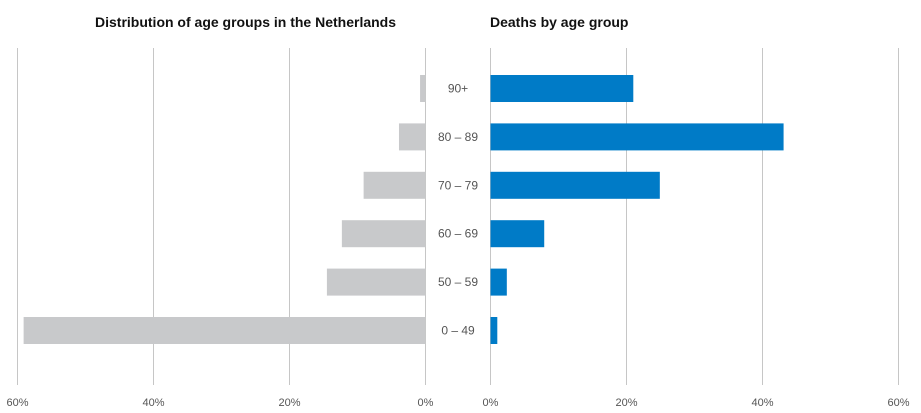 Image resolution: width=921 pixels, height=413 pixels. I want to click on right-tick-label: 0%, so click(491, 403).